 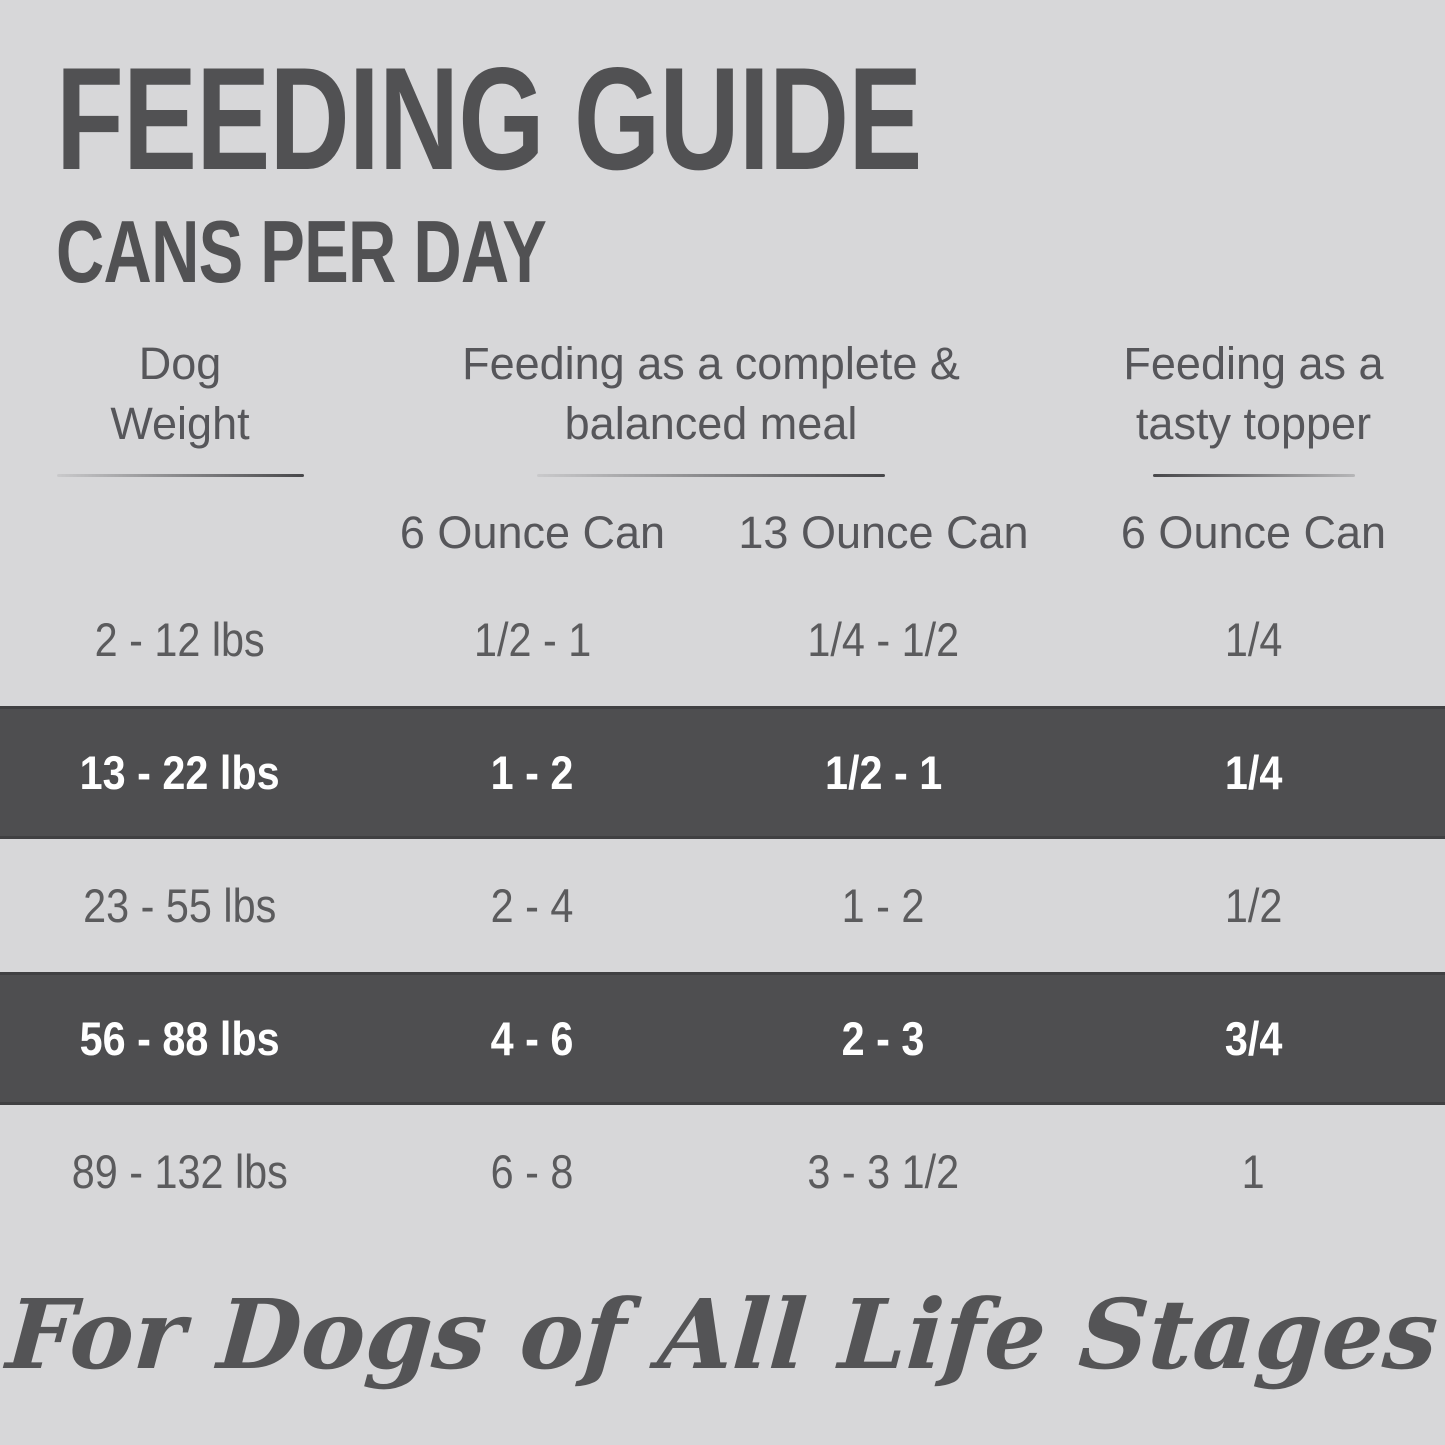 What do you see at coordinates (883, 639) in the screenshot?
I see `cell-complete-13oz: 1/4 - 1/2` at bounding box center [883, 639].